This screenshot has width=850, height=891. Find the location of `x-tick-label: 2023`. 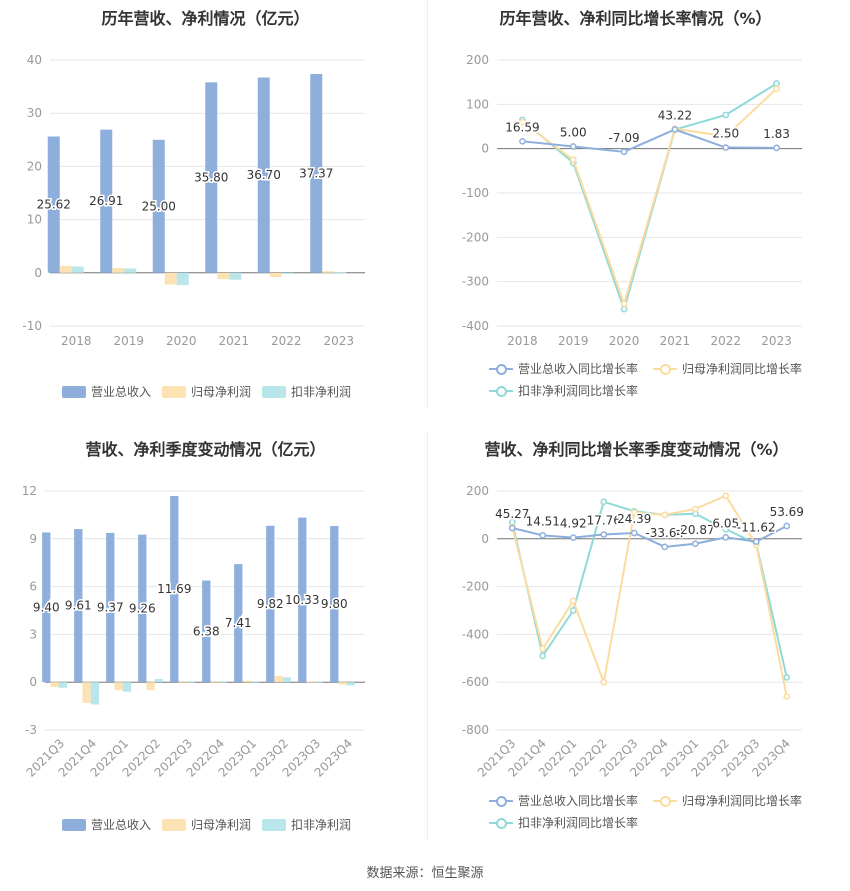

x-tick-label: 2023 is located at coordinates (776, 341).